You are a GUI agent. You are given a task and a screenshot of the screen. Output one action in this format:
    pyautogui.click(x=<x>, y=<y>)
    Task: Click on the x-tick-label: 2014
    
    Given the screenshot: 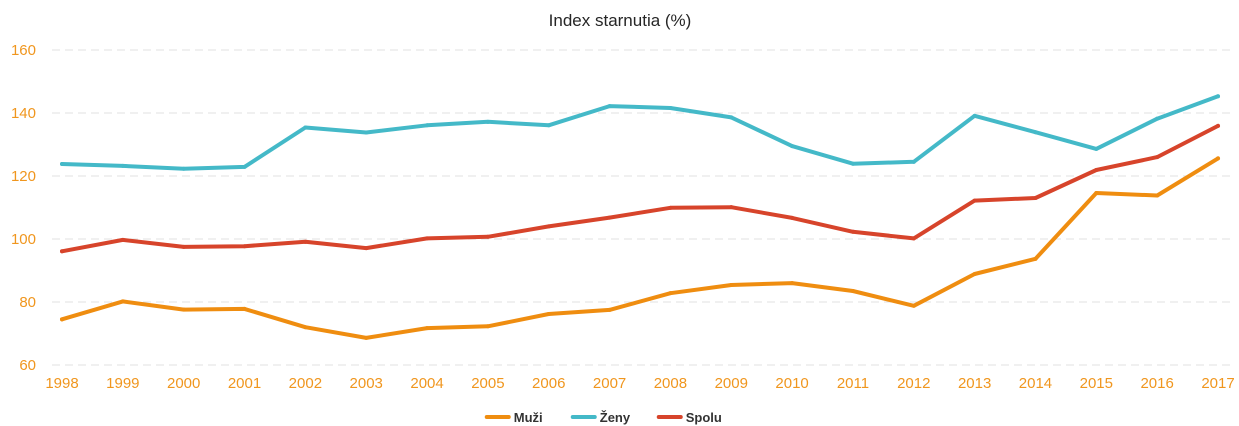 What is the action you would take?
    pyautogui.click(x=1035, y=383)
    